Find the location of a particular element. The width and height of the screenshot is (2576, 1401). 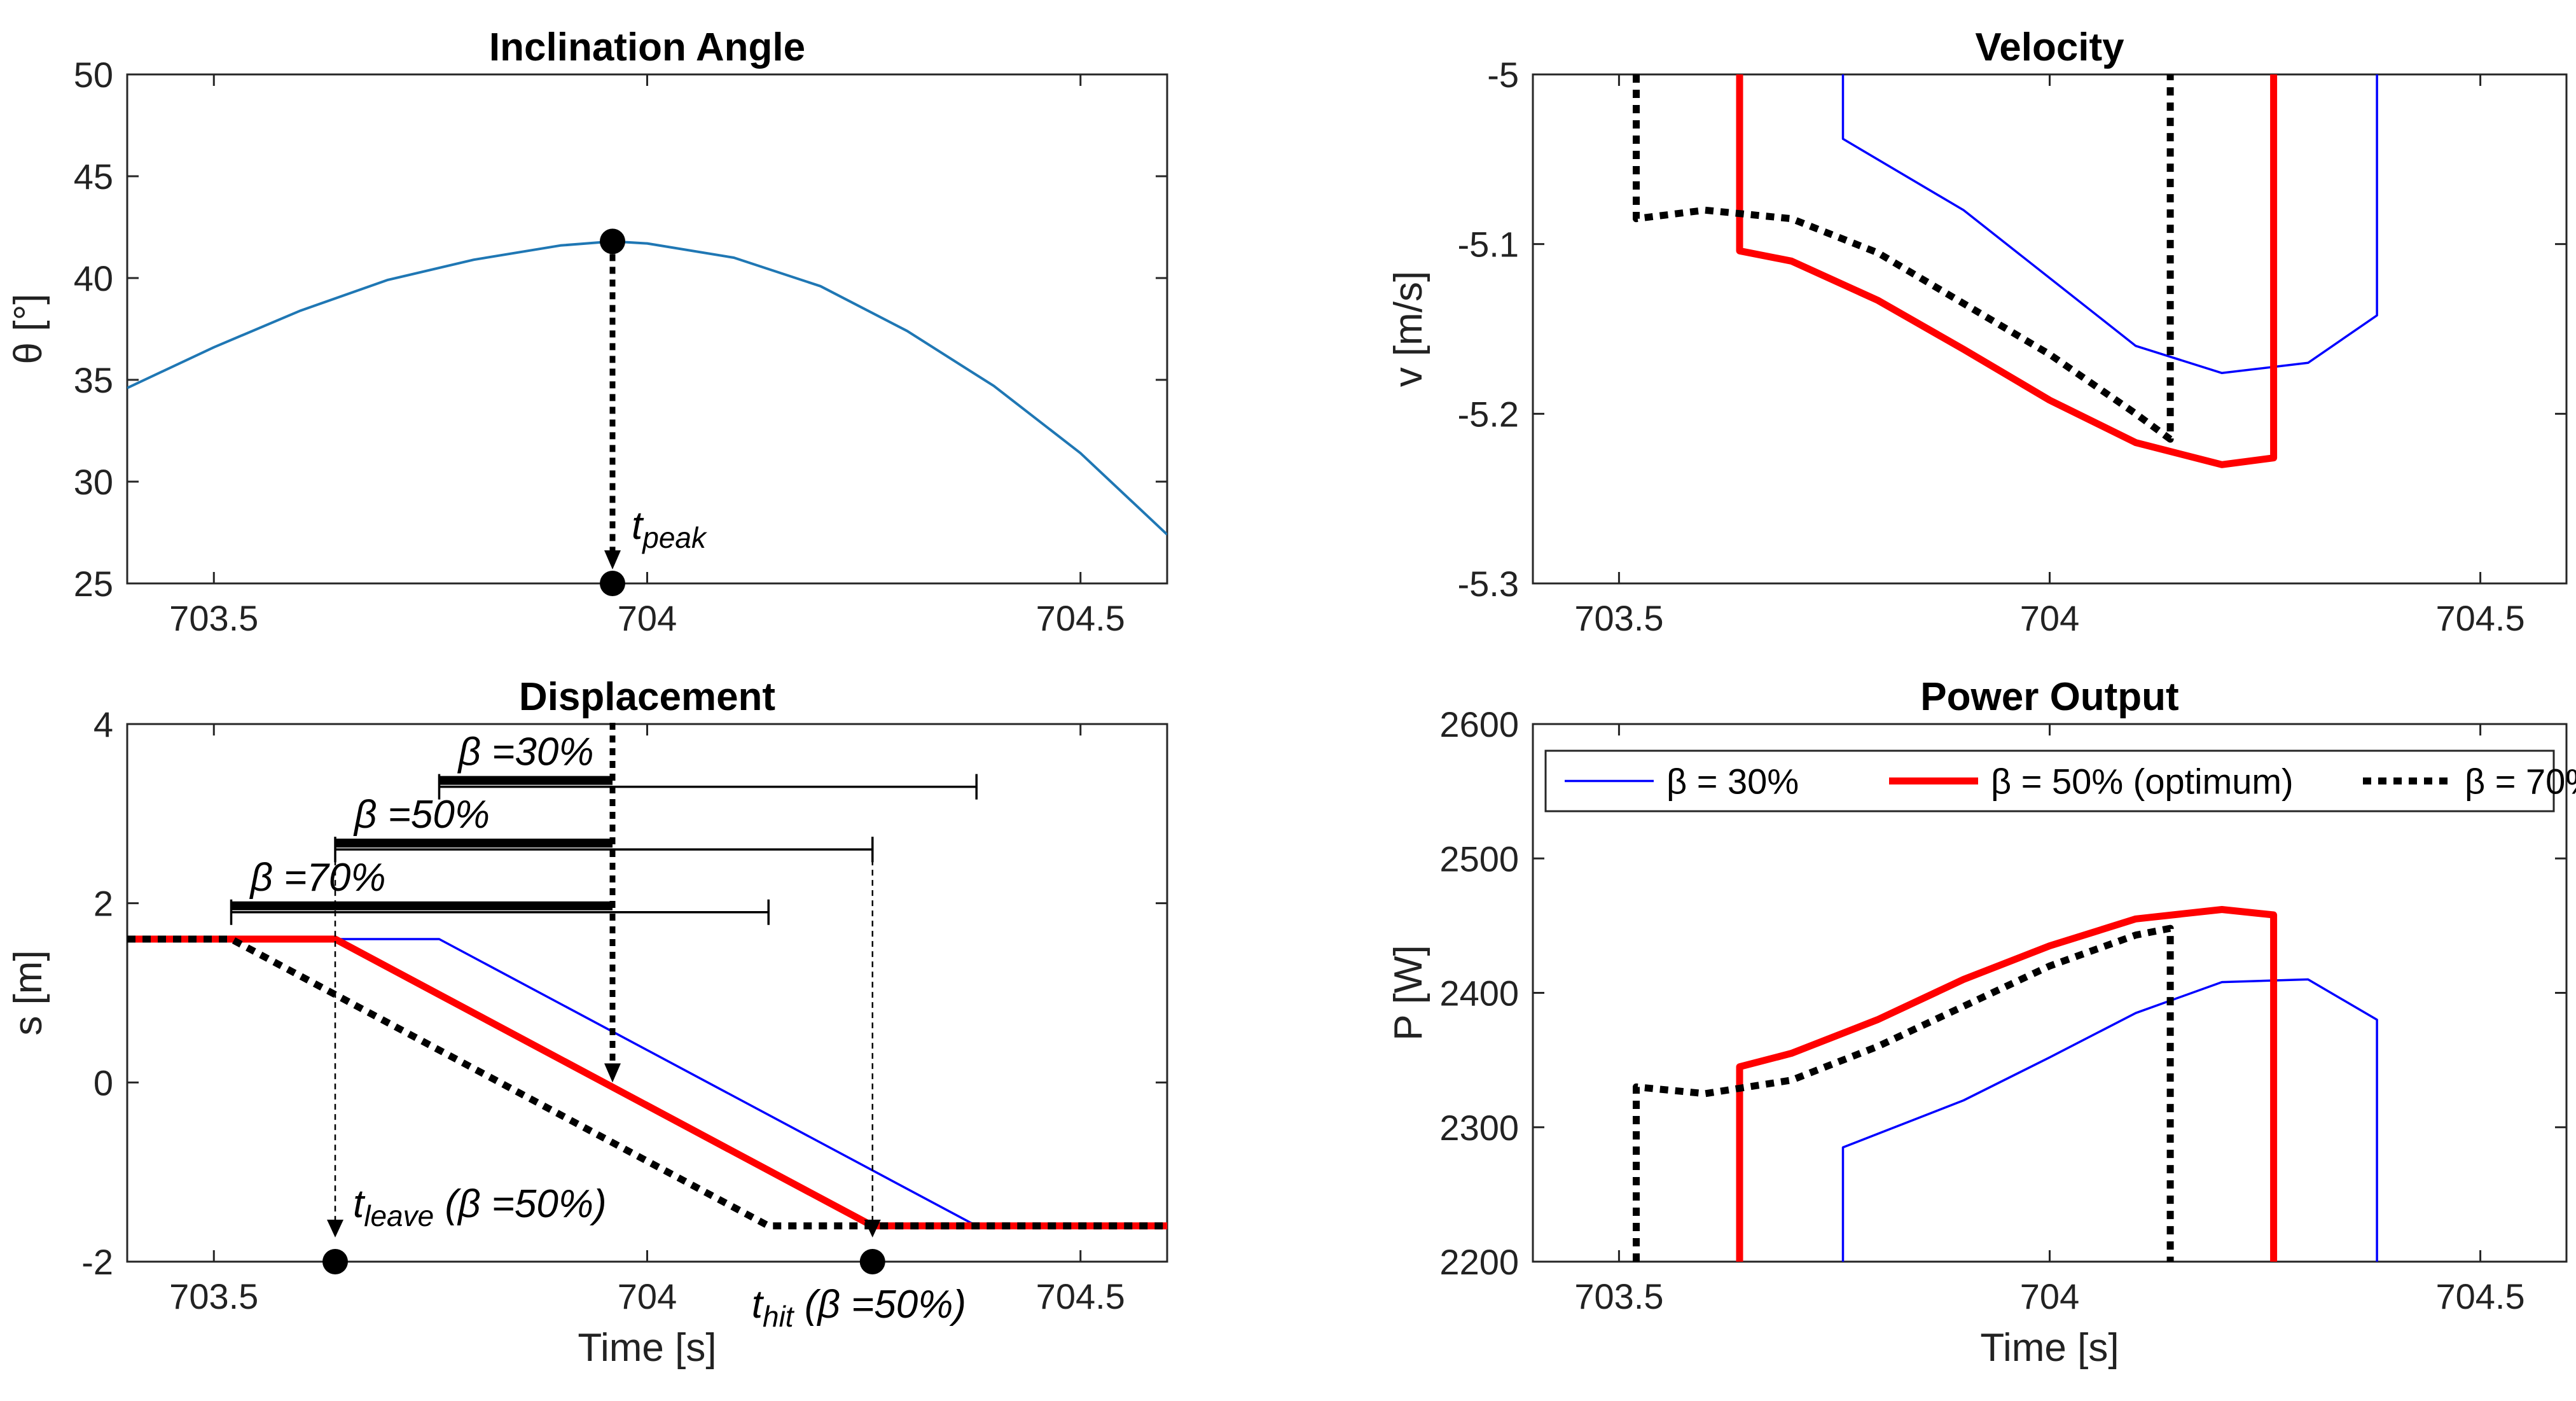

thit-suffix: (β =50%) is located at coordinates (880, 1305).